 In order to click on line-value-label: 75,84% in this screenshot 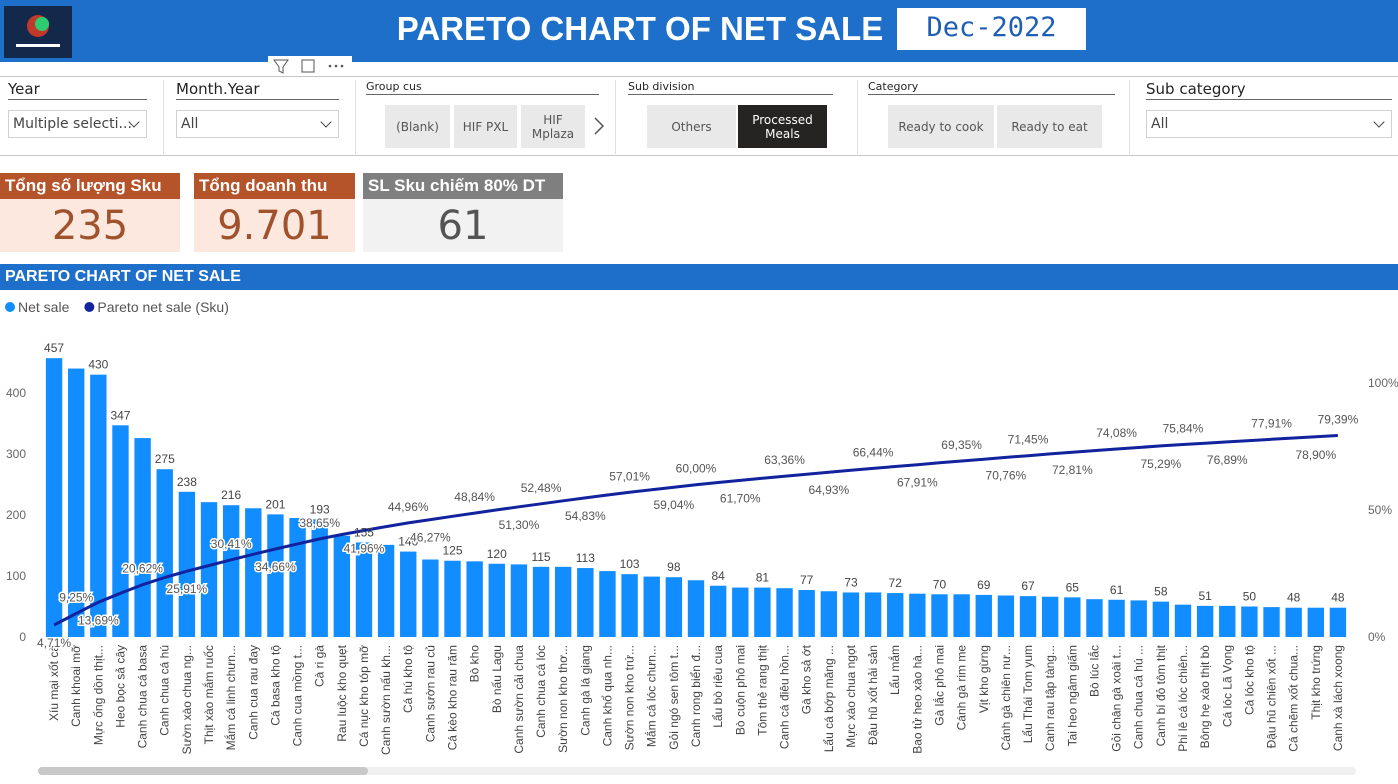, I will do `click(1183, 429)`.